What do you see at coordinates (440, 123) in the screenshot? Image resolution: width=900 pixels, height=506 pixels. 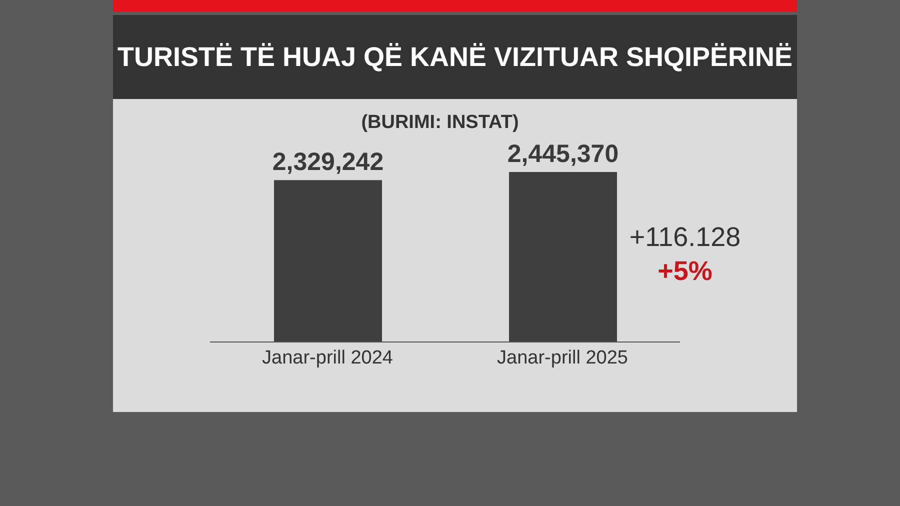 I see `chart-subtitle: (BURIMI: INSTAT)` at bounding box center [440, 123].